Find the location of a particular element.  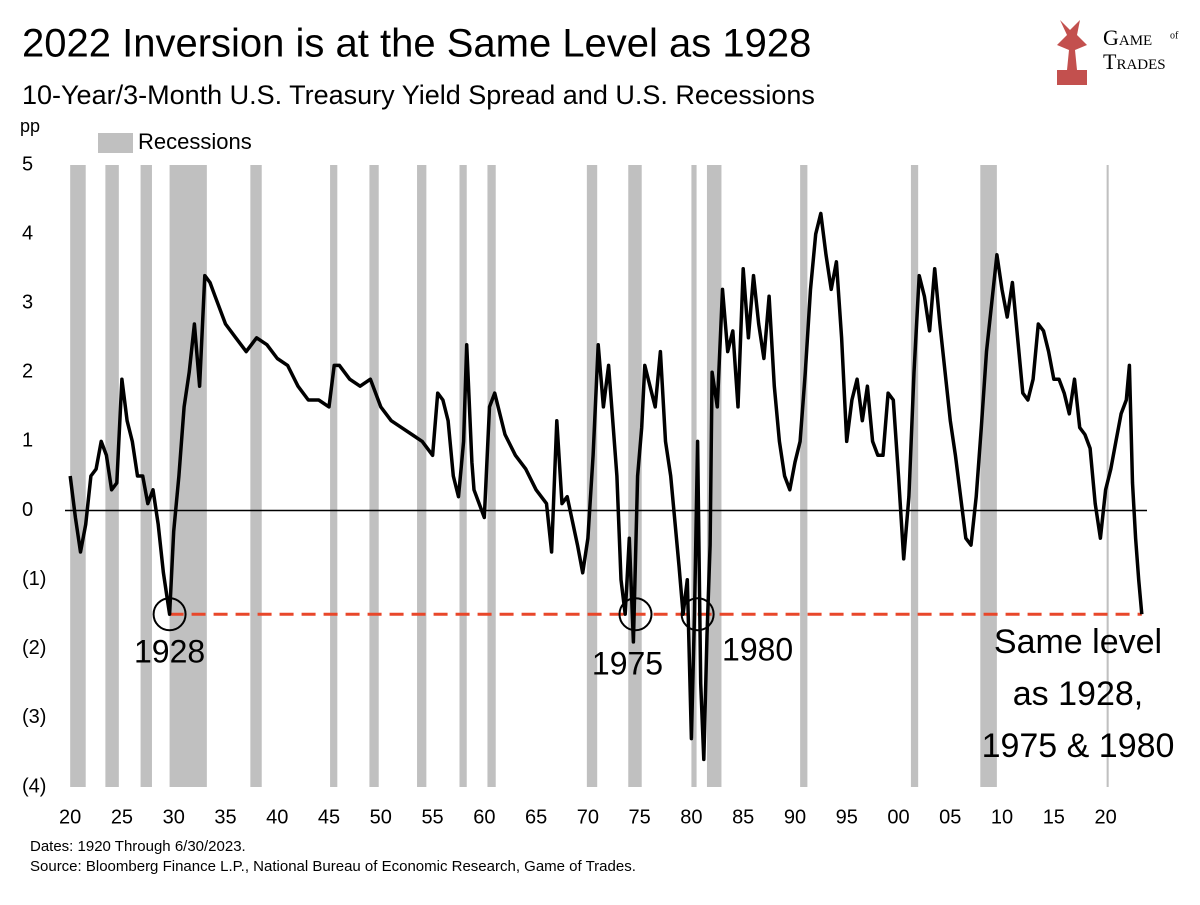

y-axis-label: pp is located at coordinates (30, 126).